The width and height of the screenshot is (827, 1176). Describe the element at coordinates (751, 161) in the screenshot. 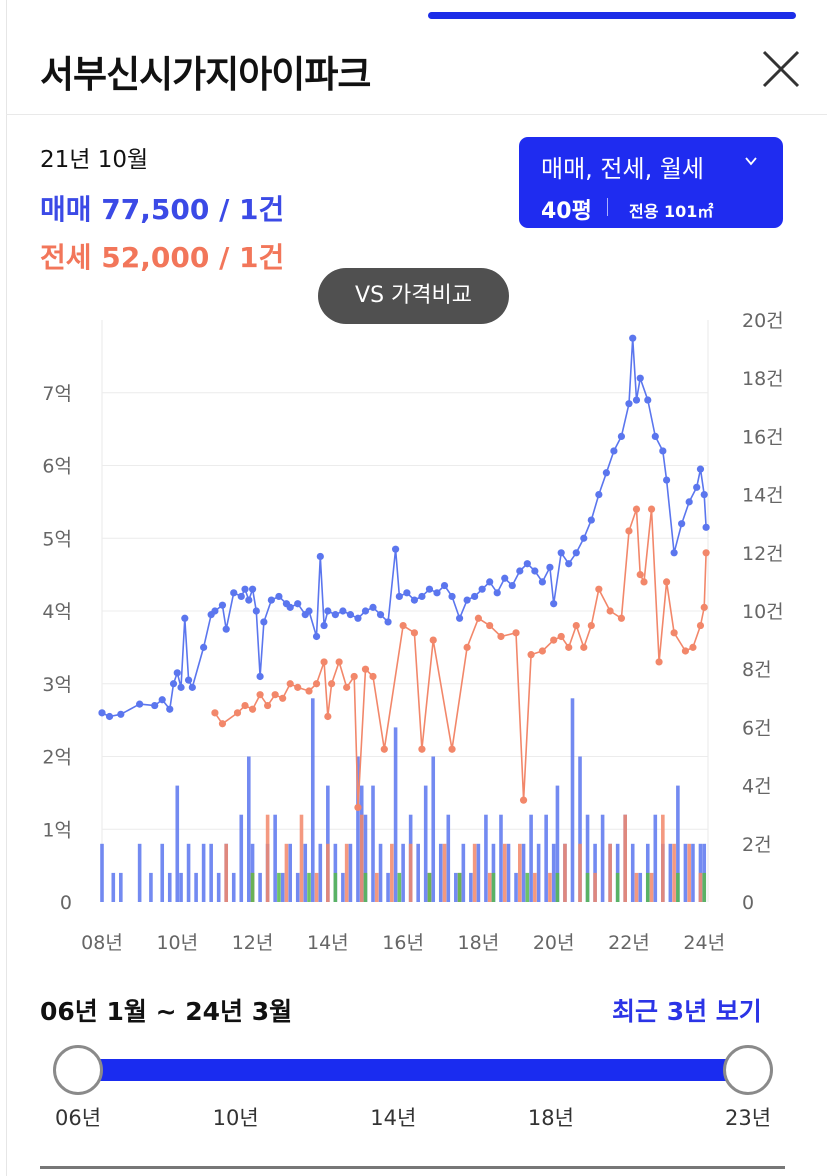

I see `chevron-down-icon` at that location.